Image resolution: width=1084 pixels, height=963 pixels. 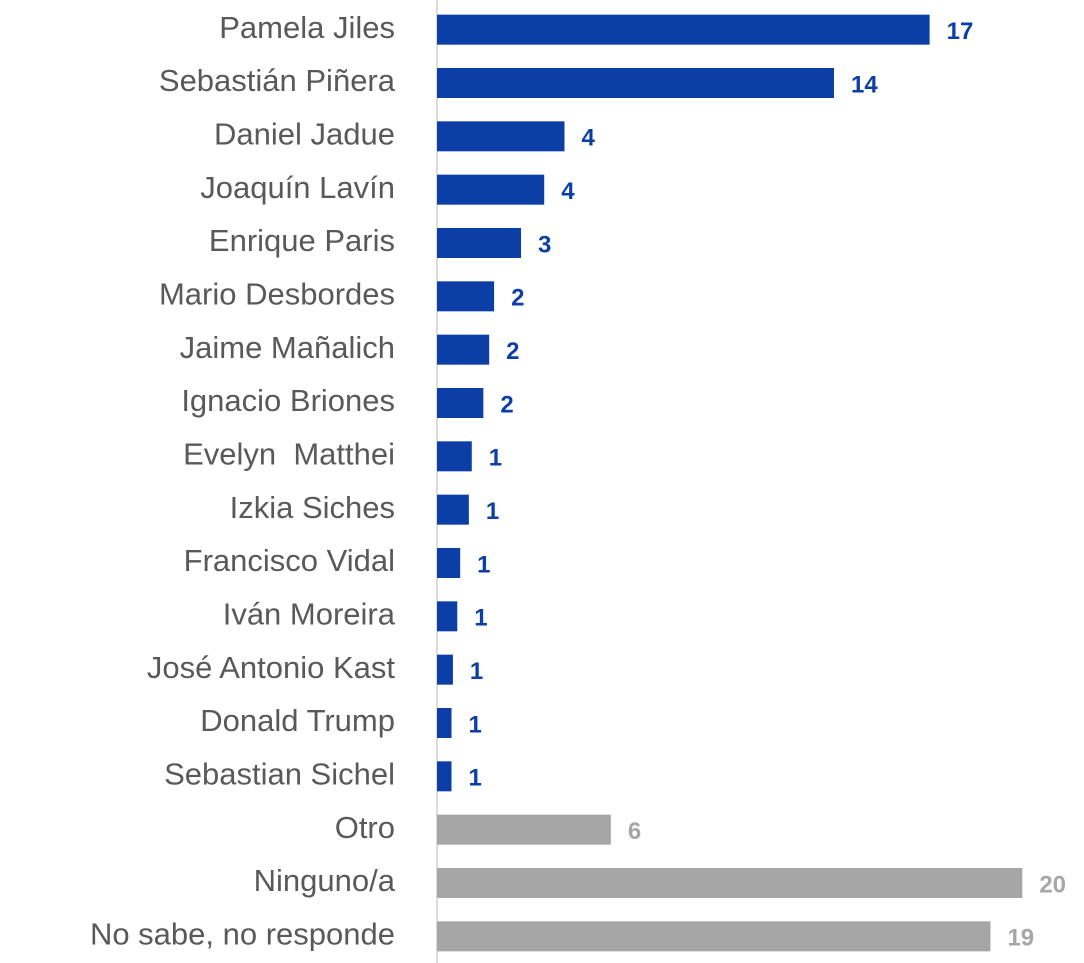 What do you see at coordinates (279, 774) in the screenshot?
I see `category-label: Sebastian Sichel` at bounding box center [279, 774].